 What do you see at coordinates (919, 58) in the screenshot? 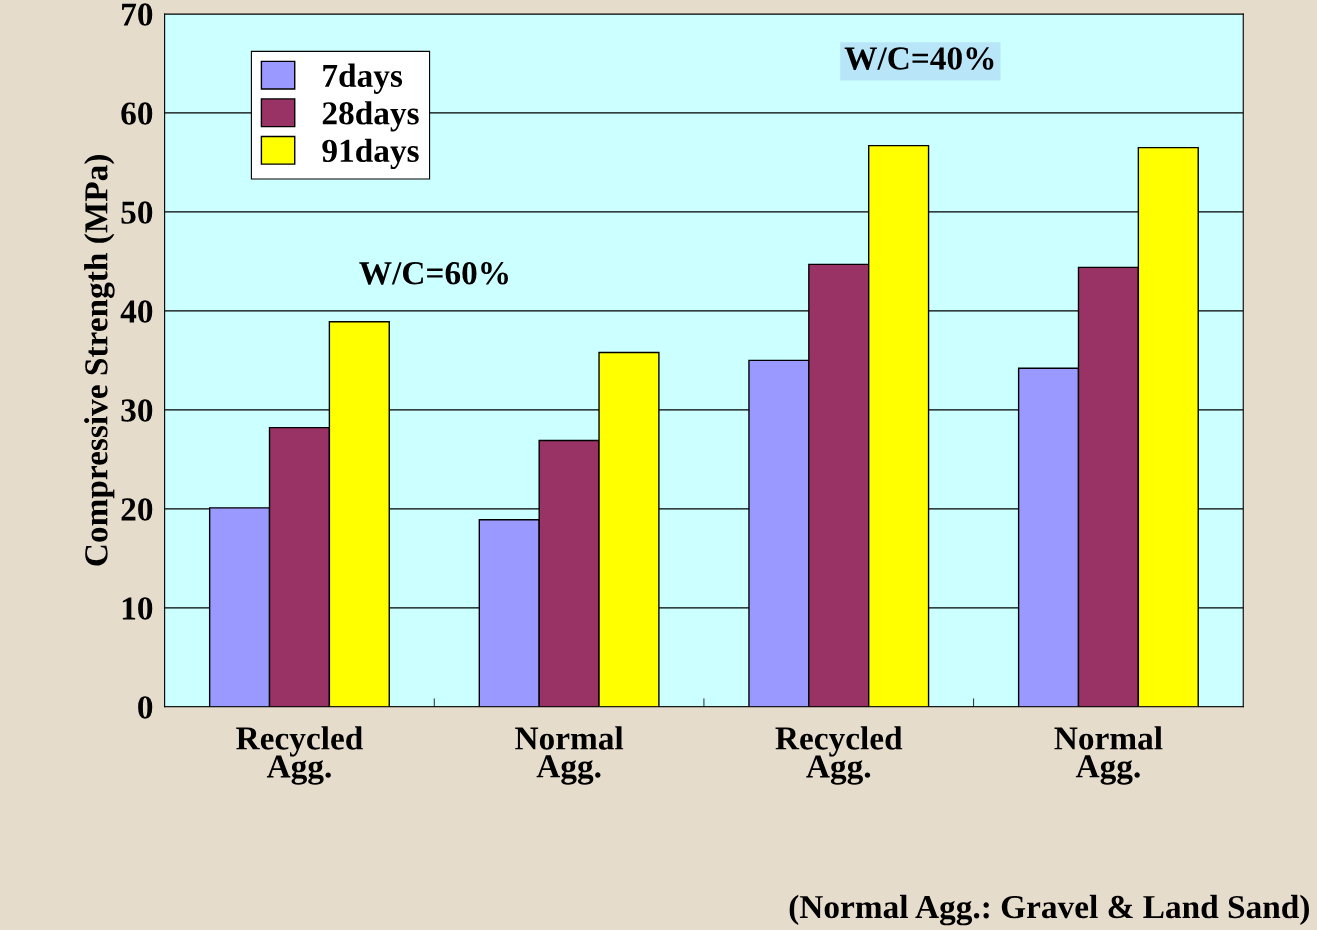
I see `annotation: W/C=40%` at bounding box center [919, 58].